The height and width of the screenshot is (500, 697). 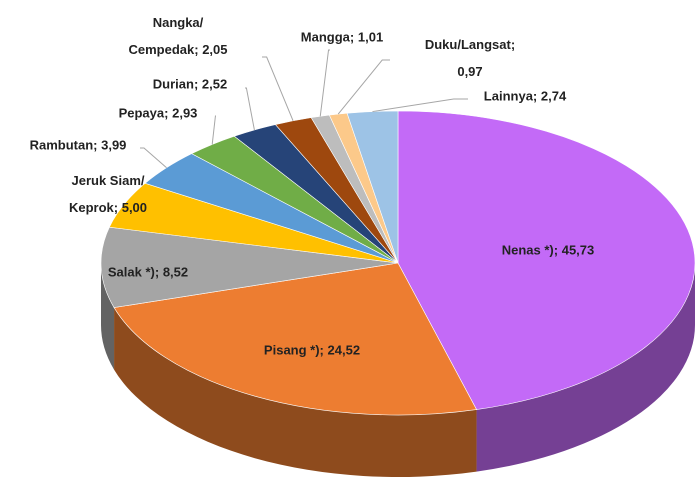 I want to click on label-value: 2,05, so click(x=215, y=49).